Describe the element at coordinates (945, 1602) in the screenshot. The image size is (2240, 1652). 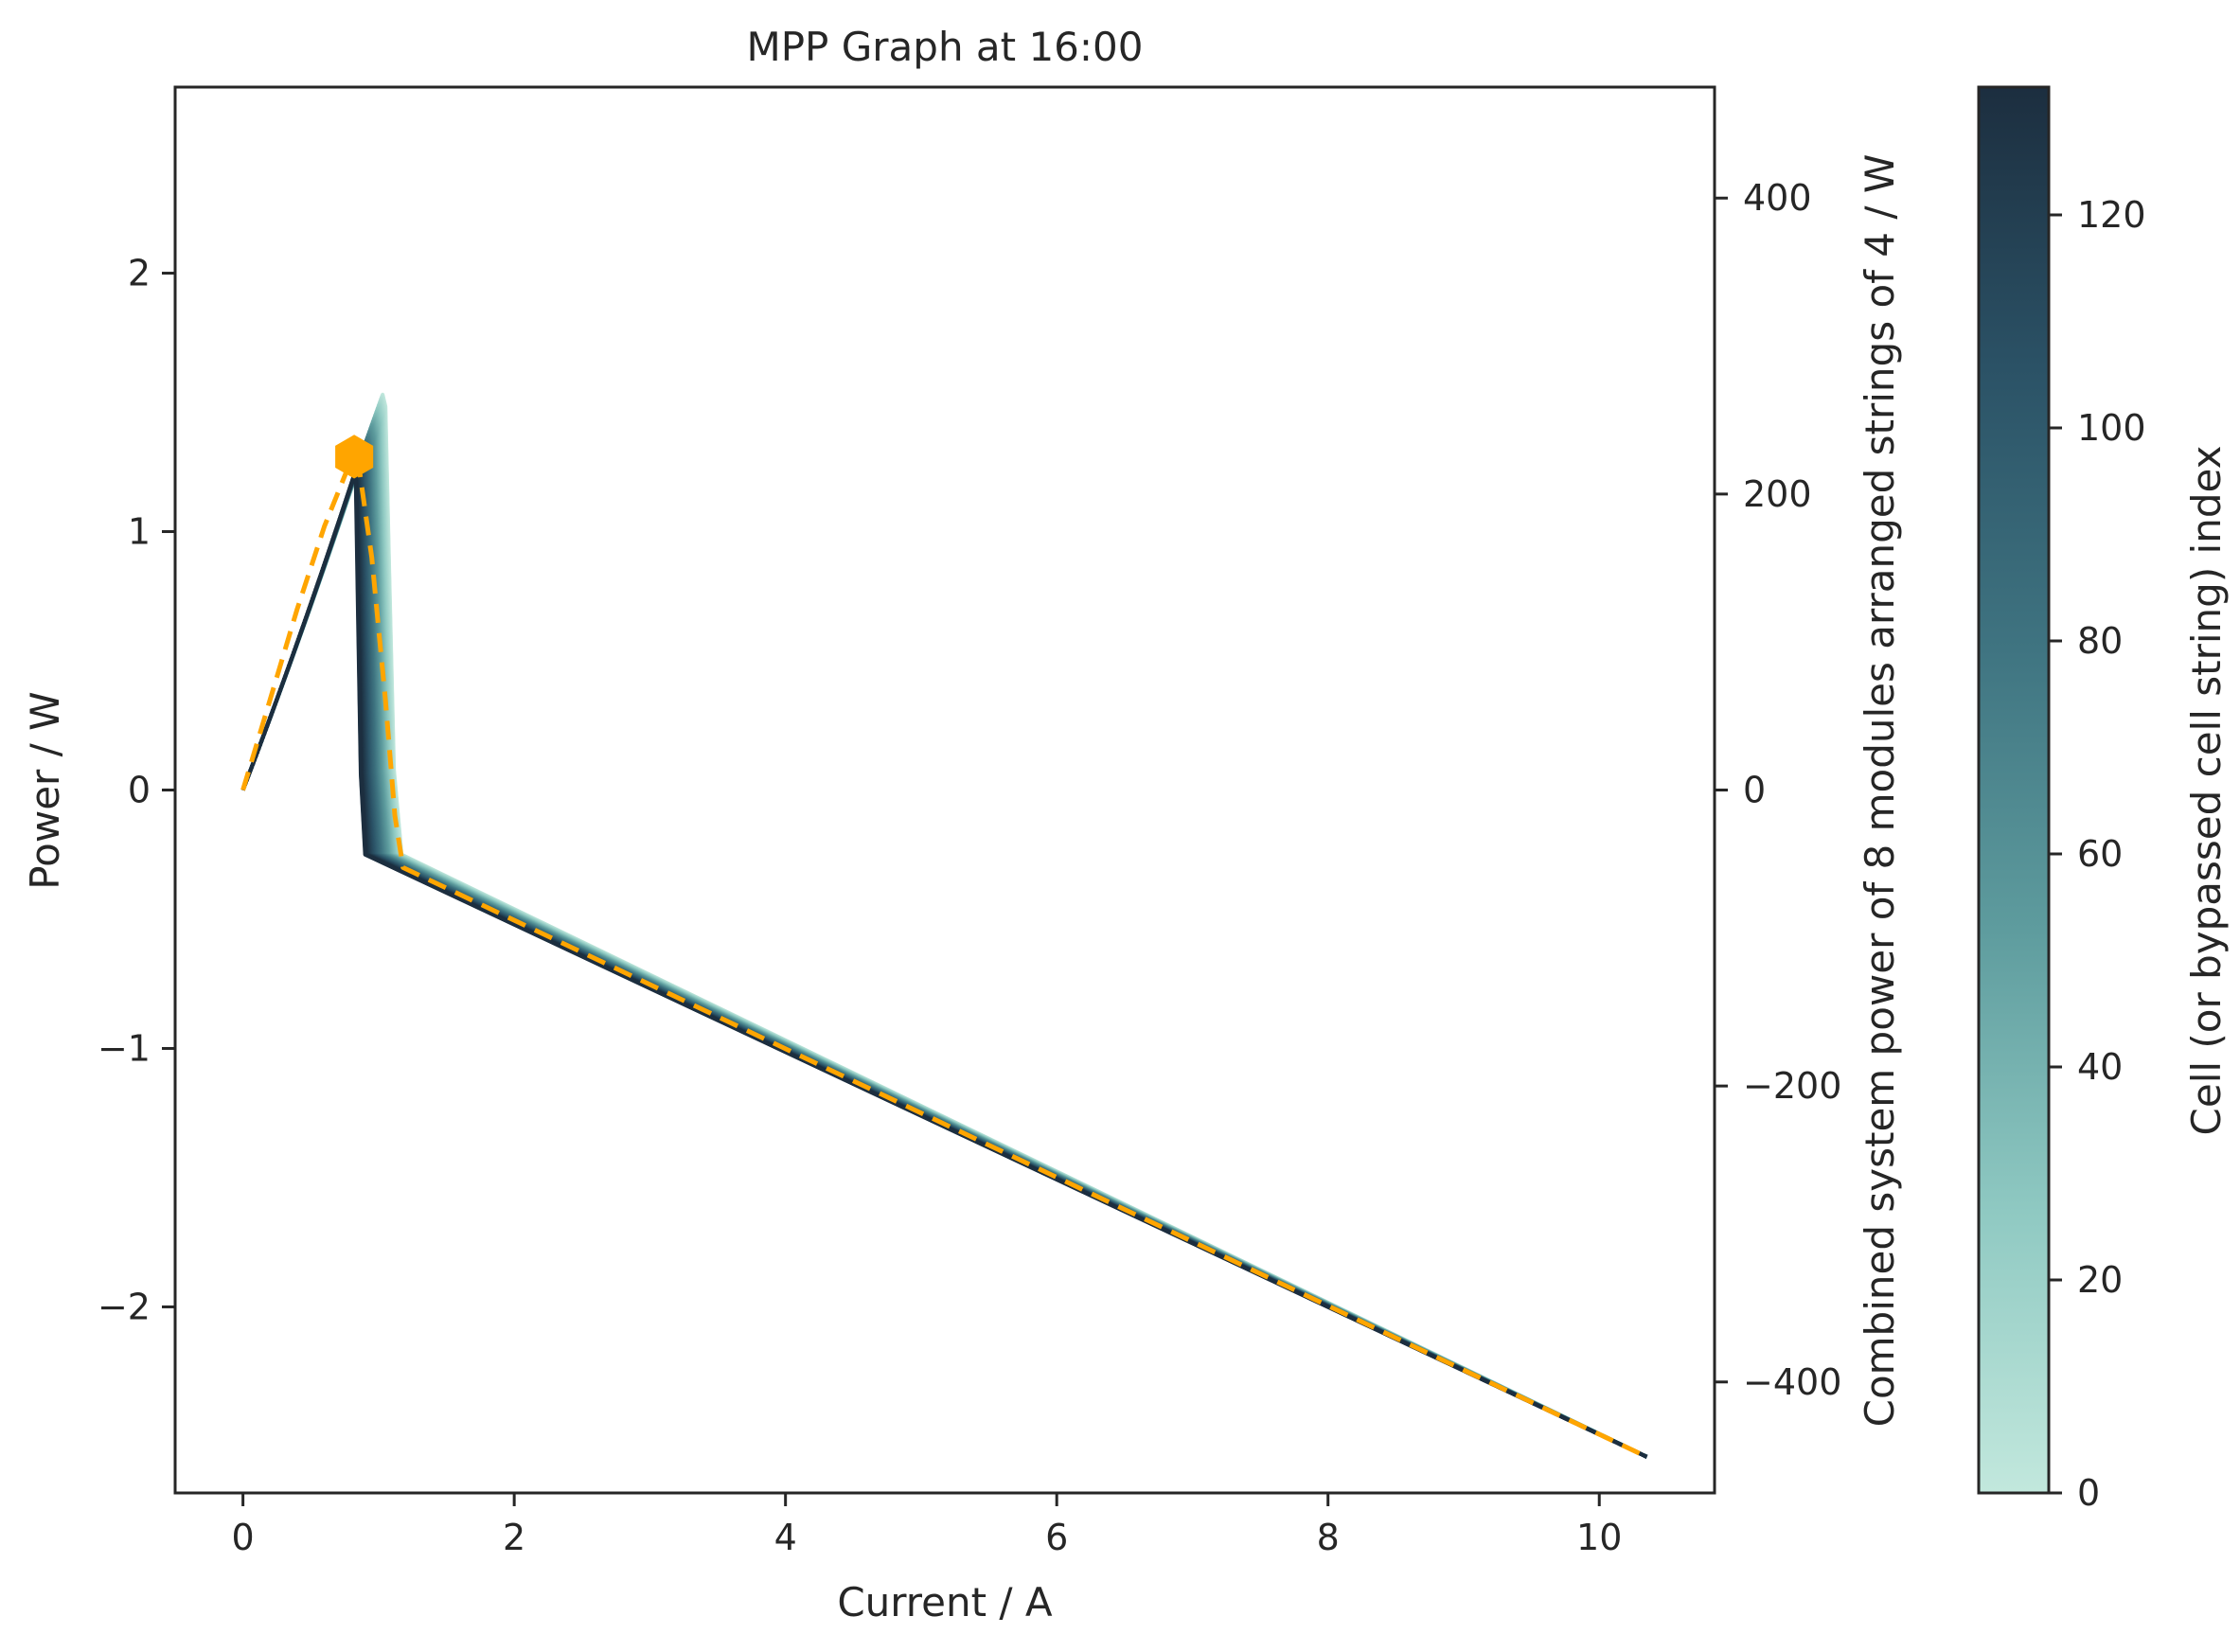
I see `x-axis-label: Current / A` at that location.